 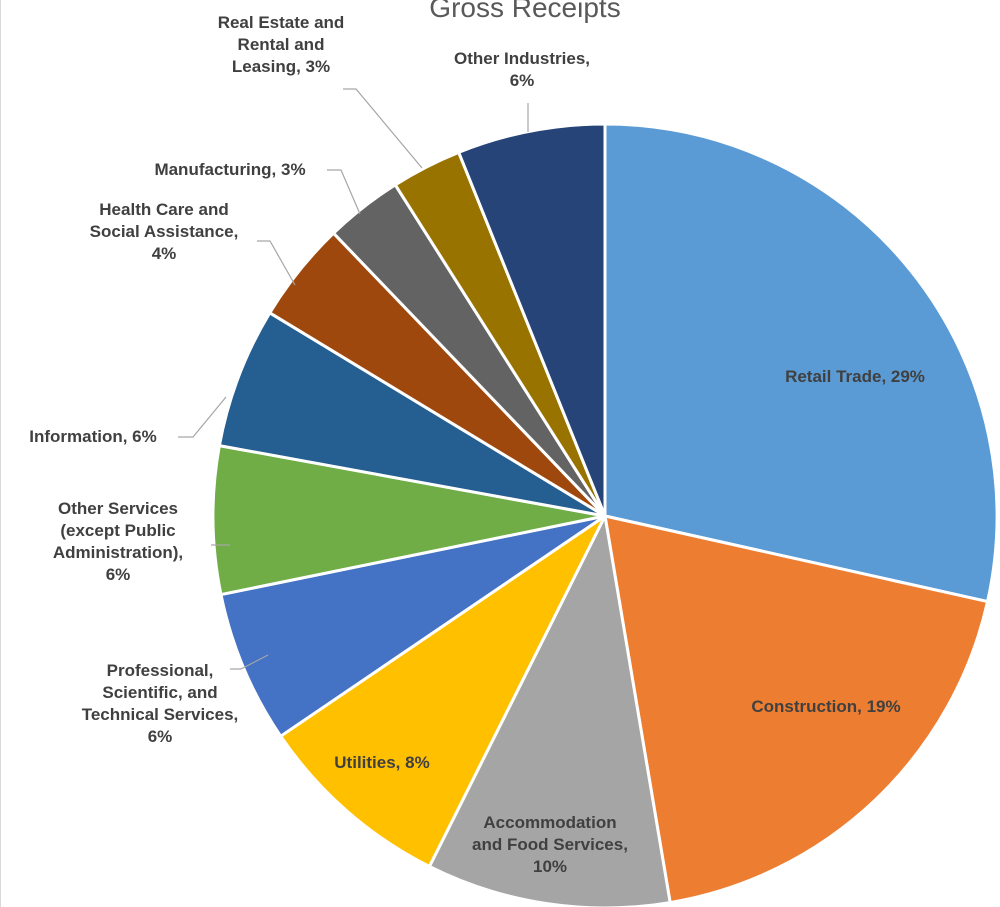 I want to click on leader-line-health-care-and-social-assistance, so click(x=276, y=263).